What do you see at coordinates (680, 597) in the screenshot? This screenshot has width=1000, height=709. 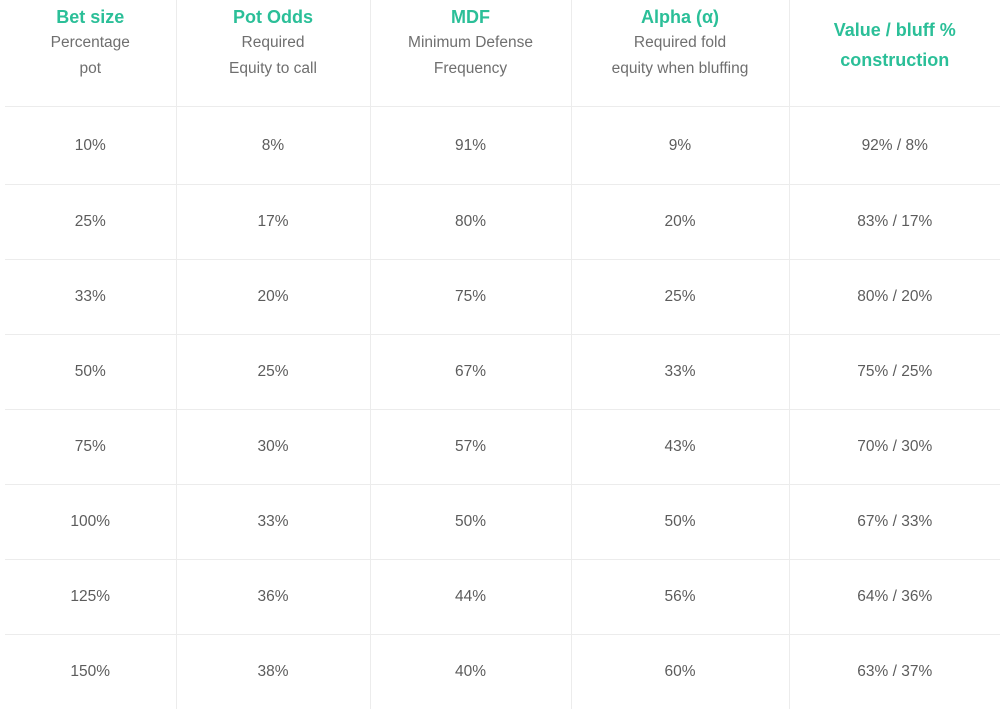 I see `cell-alpha: 56%` at bounding box center [680, 597].